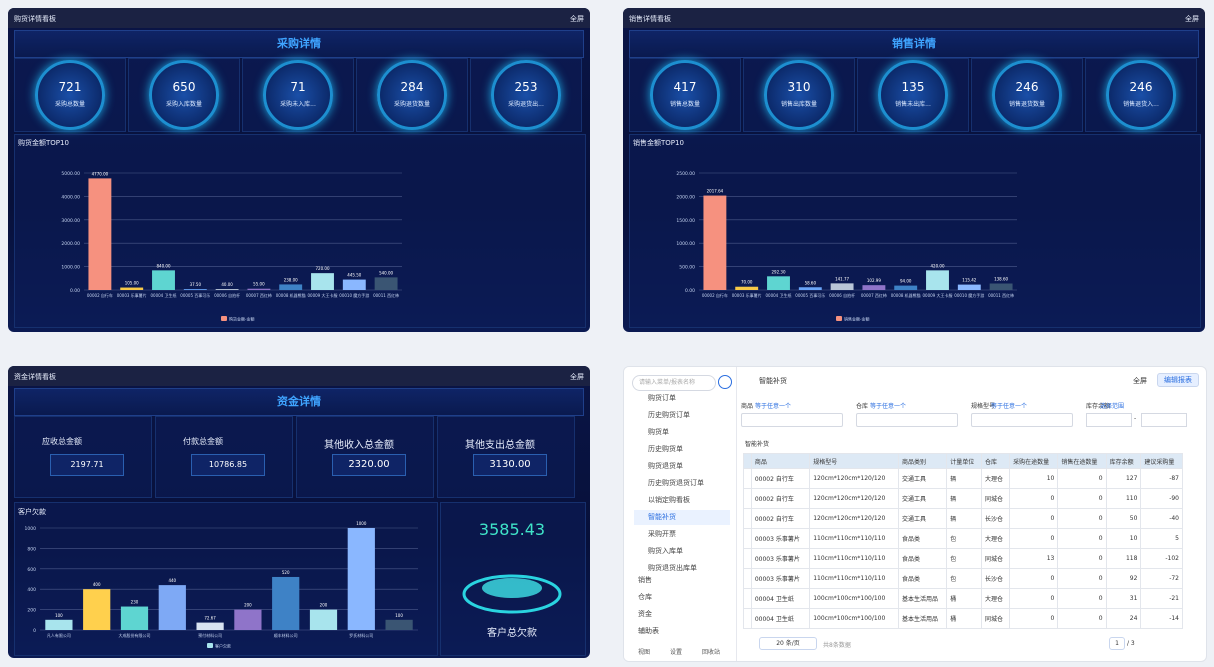 Image resolution: width=1214 pixels, height=667 pixels. What do you see at coordinates (286, 572) in the screenshot?
I see `value-label: 520` at bounding box center [286, 572].